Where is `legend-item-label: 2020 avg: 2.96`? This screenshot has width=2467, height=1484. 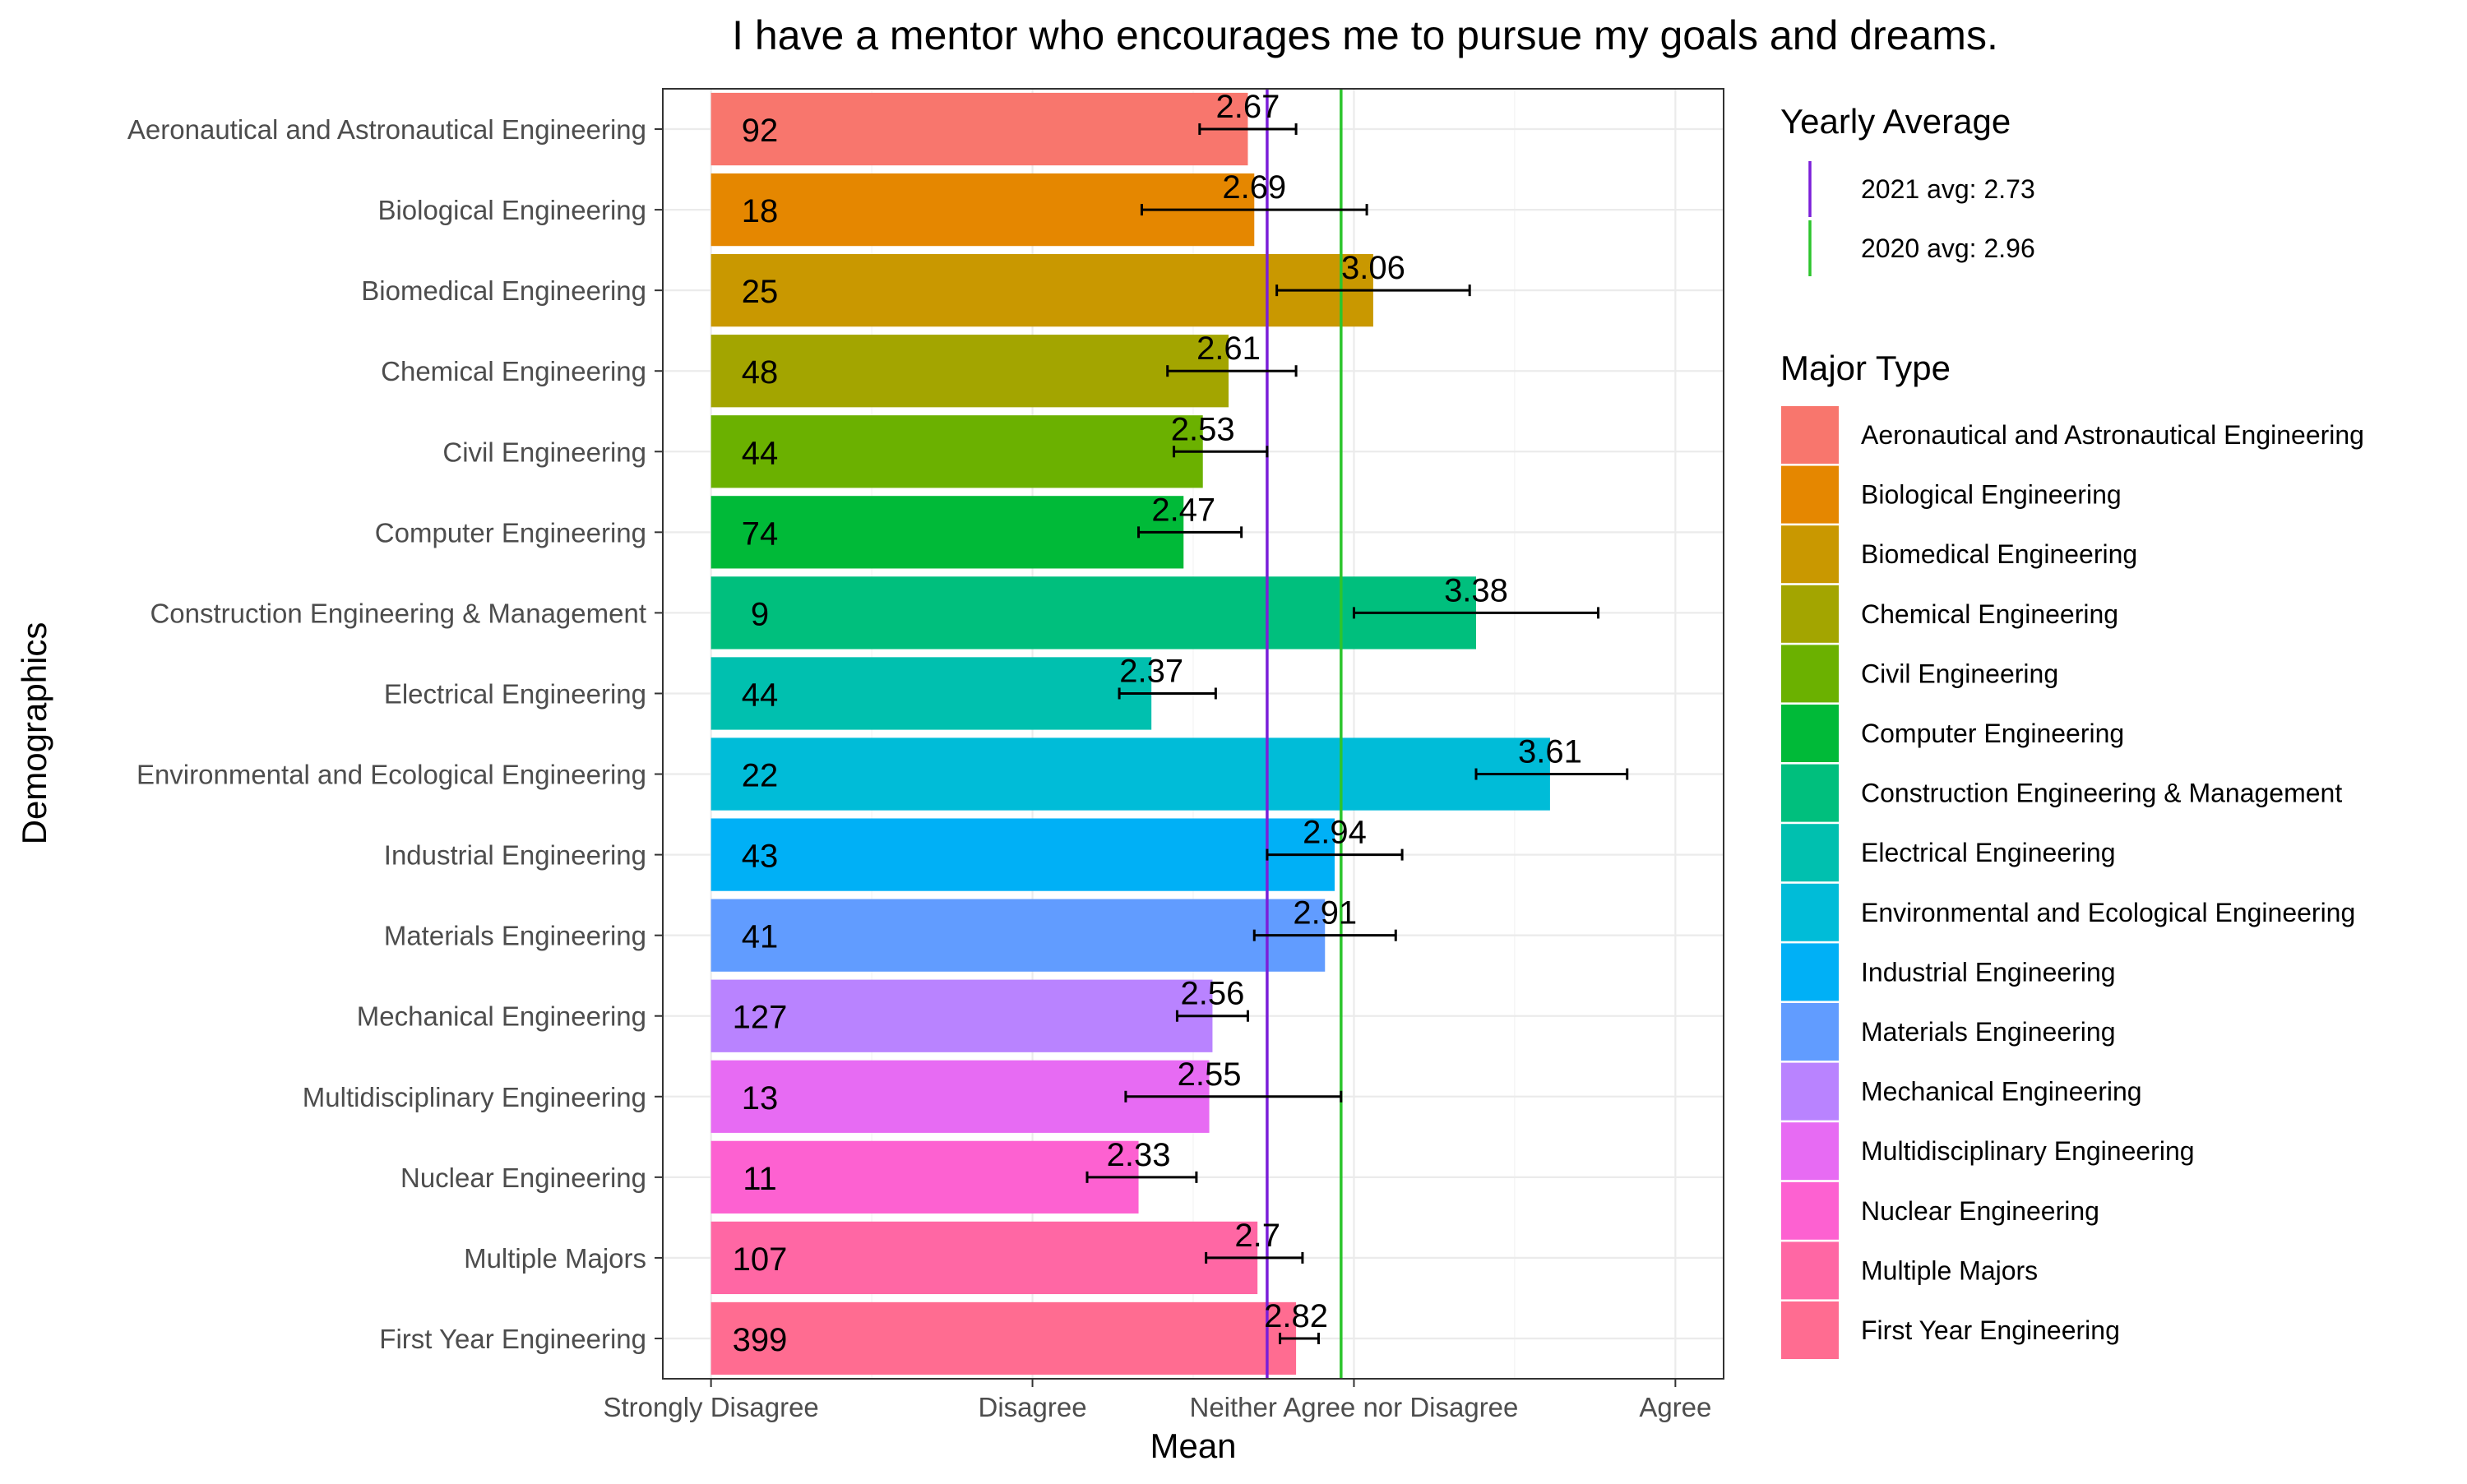 legend-item-label: 2020 avg: 2.96 is located at coordinates (1948, 248).